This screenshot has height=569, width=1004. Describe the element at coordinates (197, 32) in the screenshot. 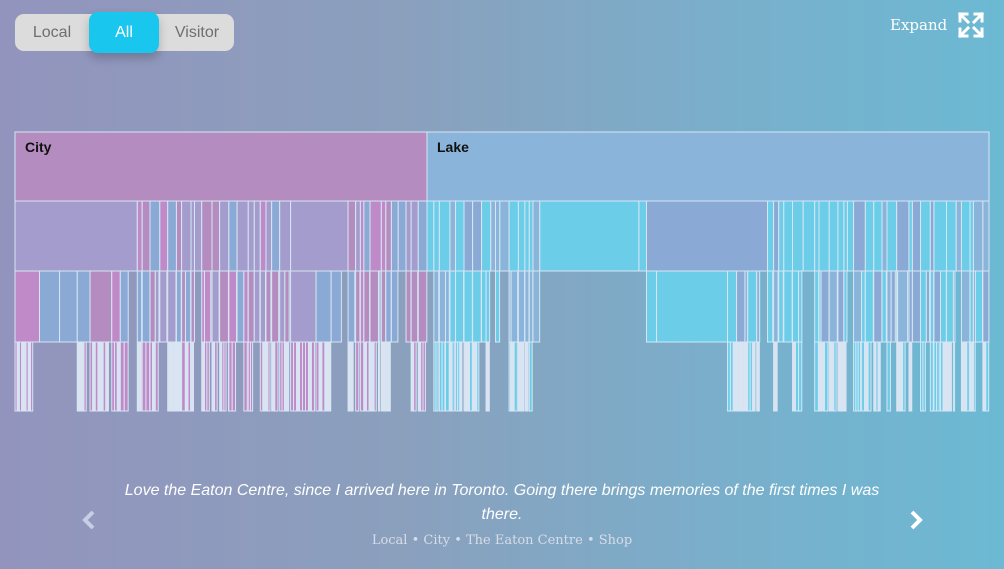

I see `toggle-visitor: Visitor` at that location.